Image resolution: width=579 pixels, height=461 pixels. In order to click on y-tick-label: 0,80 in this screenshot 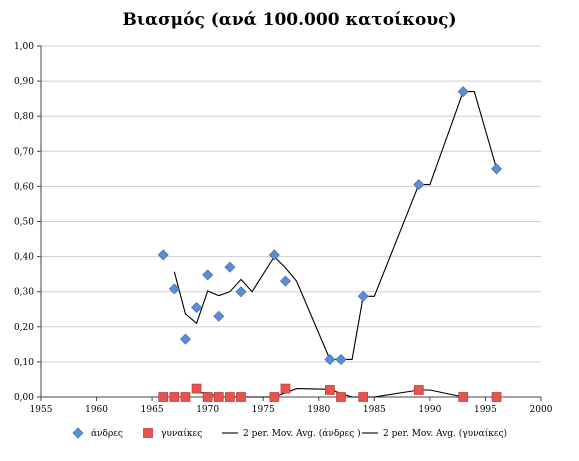, I will do `click(24, 117)`.